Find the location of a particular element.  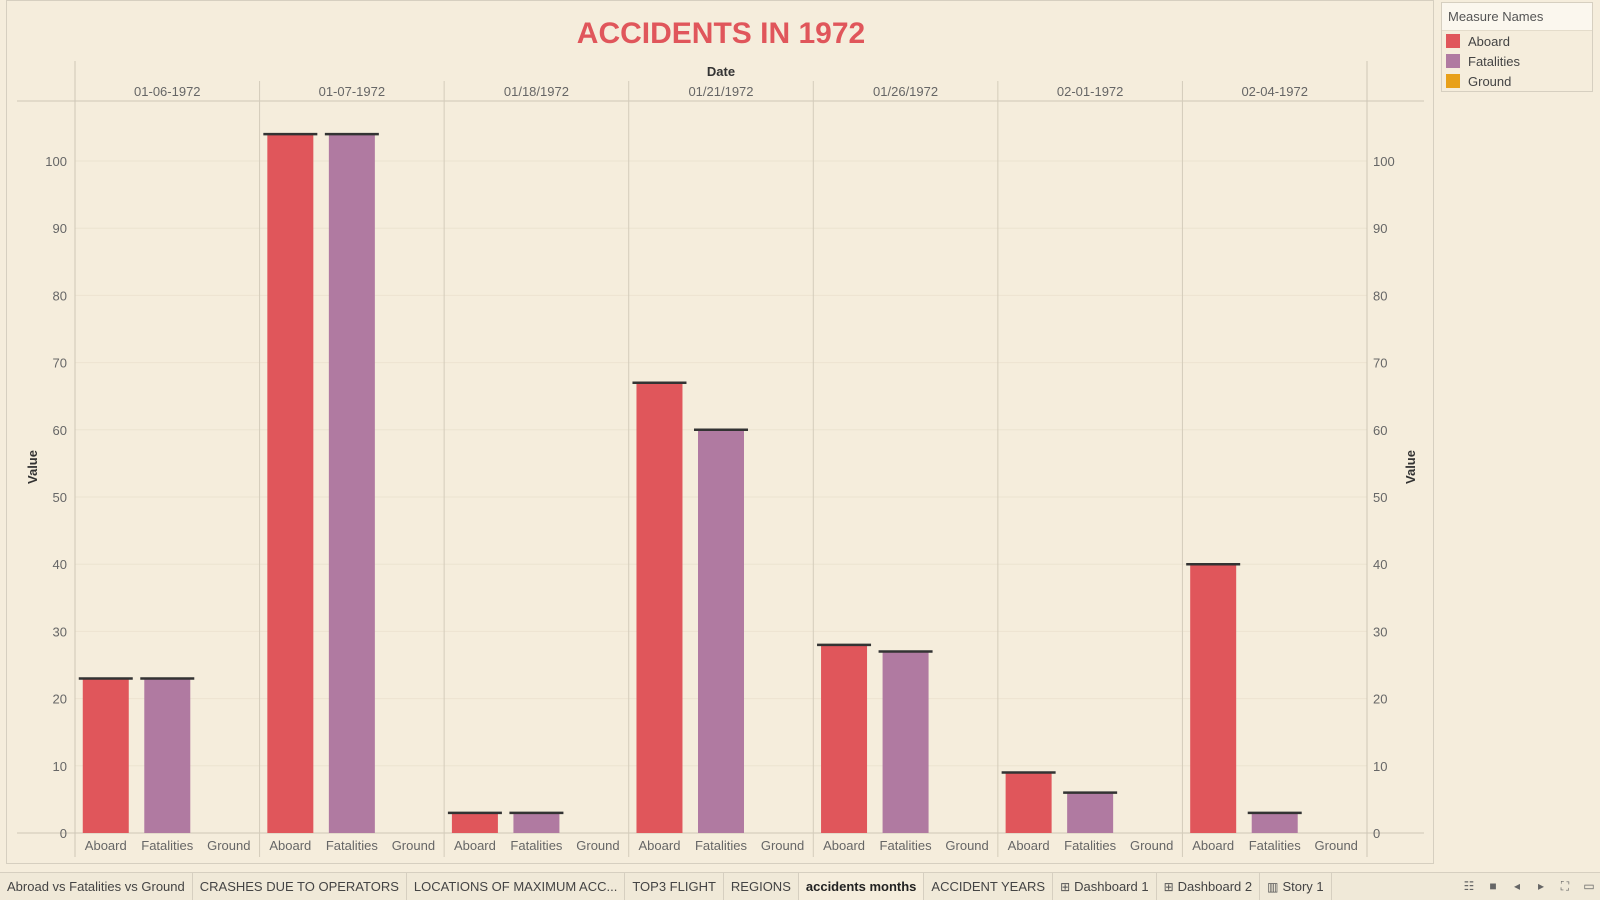

y-tick-label-right: 10 is located at coordinates (1380, 766).